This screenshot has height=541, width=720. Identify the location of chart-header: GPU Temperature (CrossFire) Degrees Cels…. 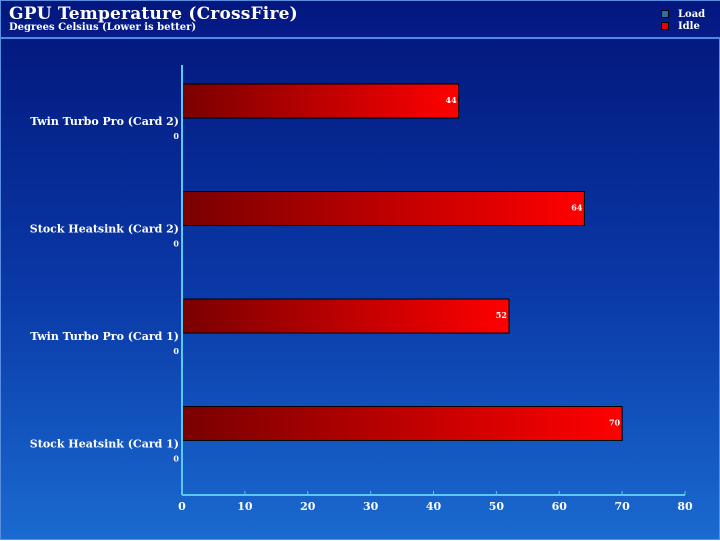
(360, 20).